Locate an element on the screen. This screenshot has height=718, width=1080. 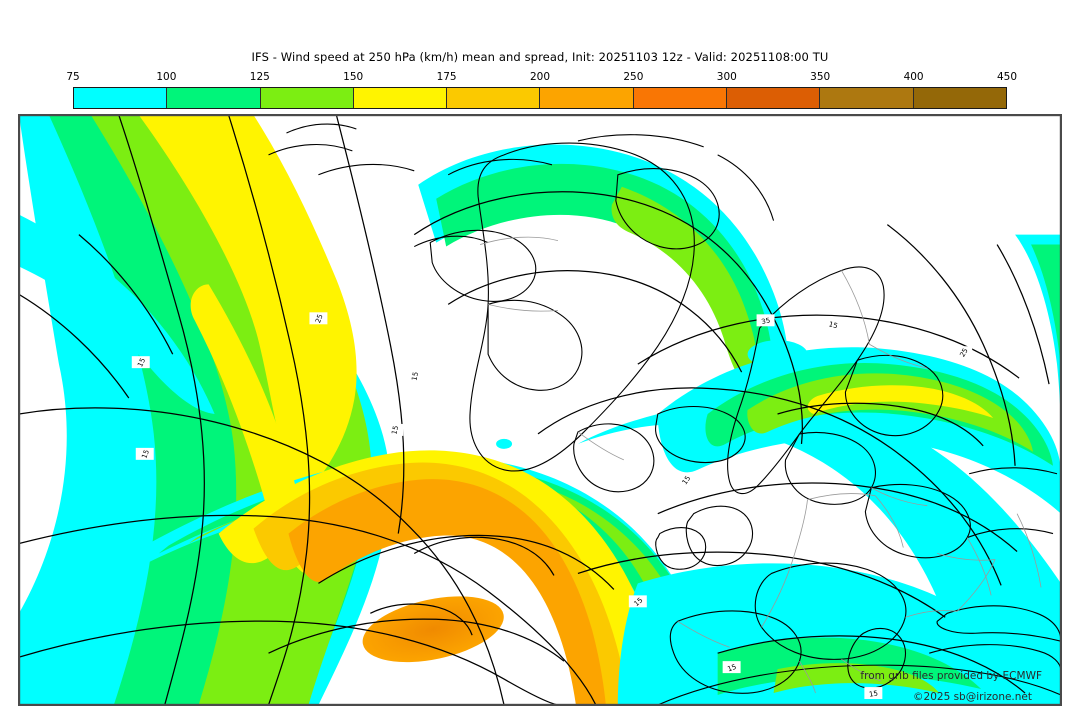
colorbar-tick-400: 400 is located at coordinates (913, 77).